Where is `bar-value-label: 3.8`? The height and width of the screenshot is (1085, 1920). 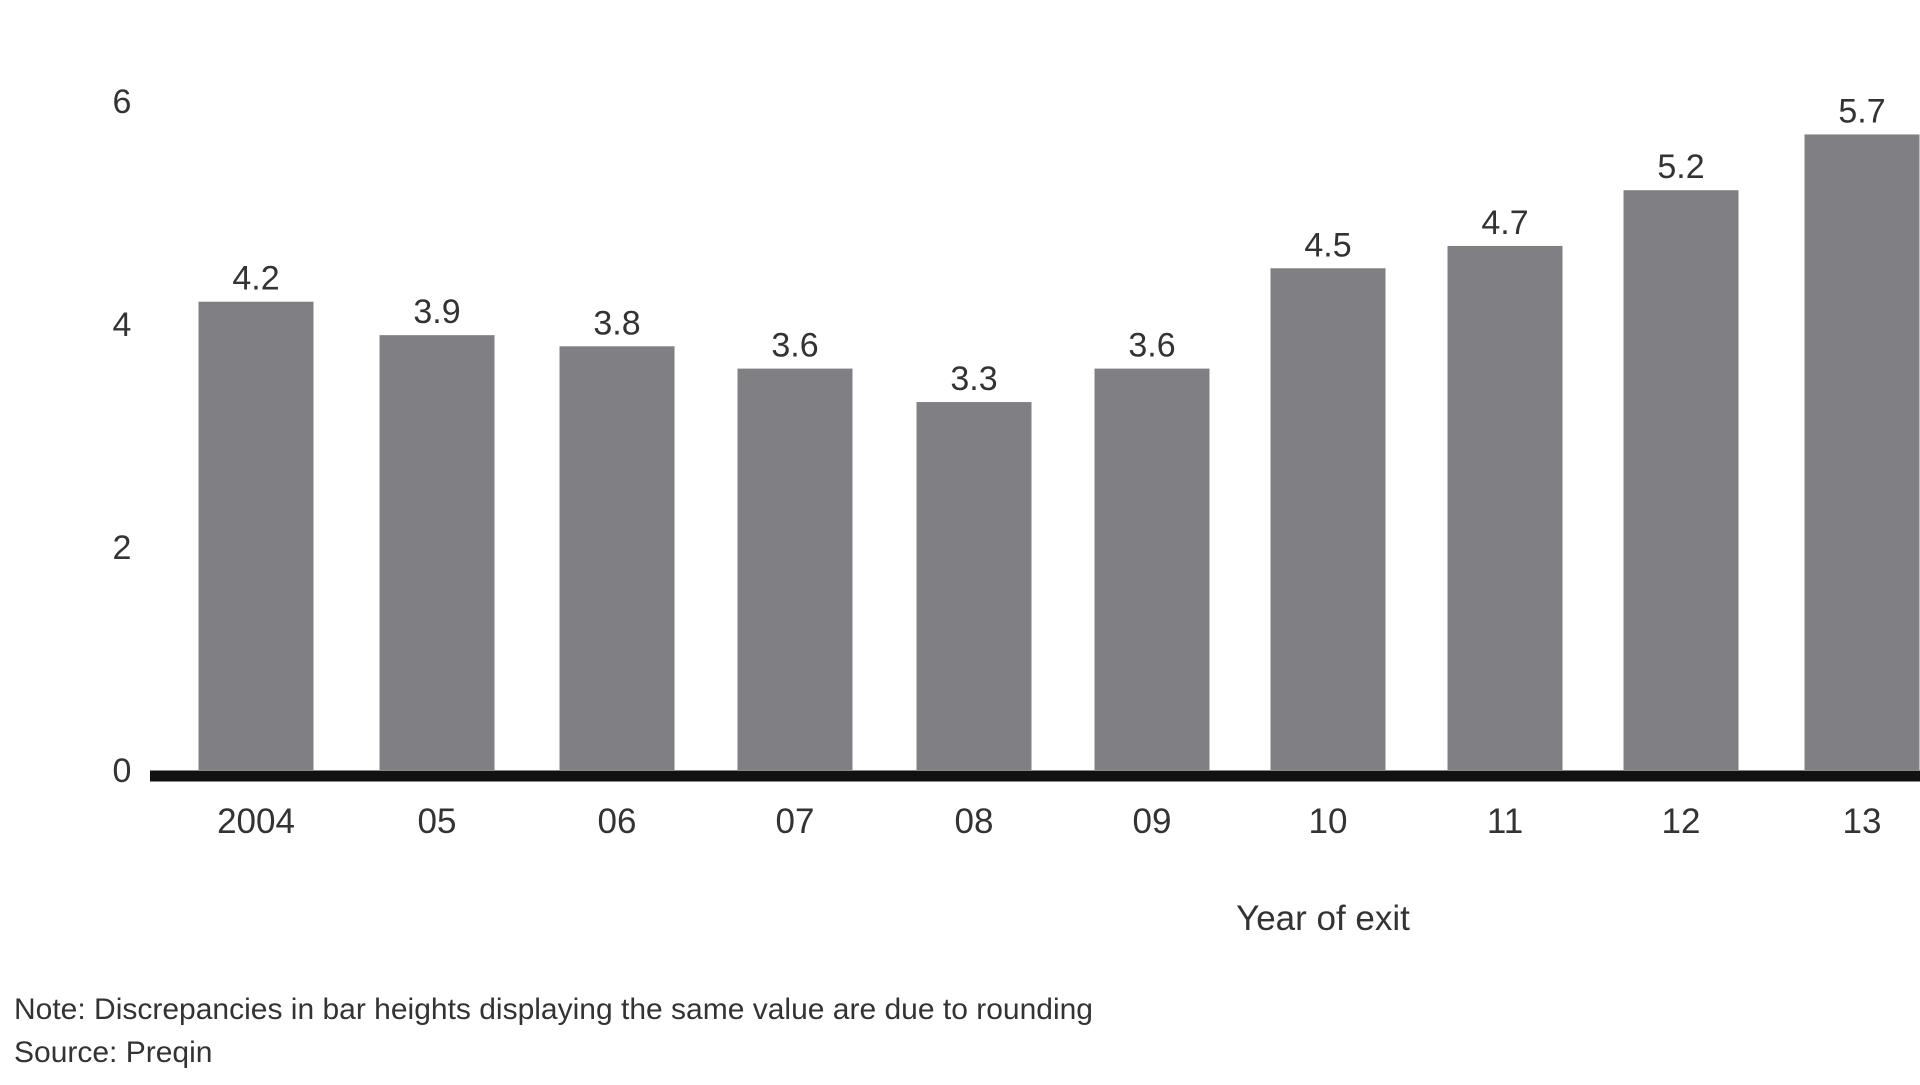
bar-value-label: 3.8 is located at coordinates (616, 323).